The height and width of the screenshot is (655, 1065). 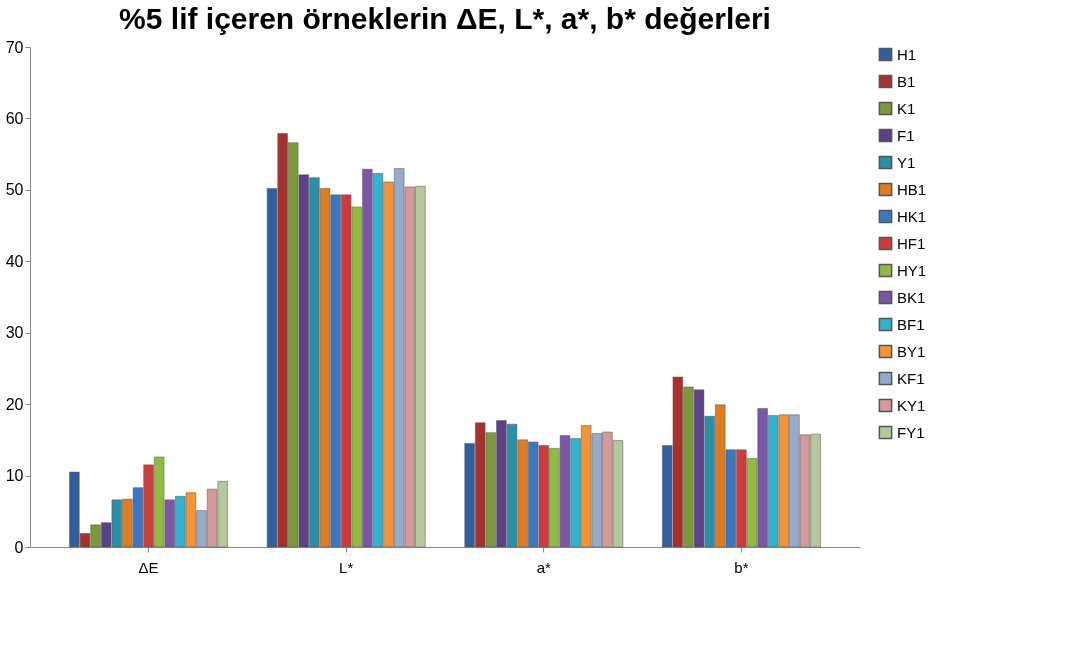 I want to click on legend-label: BK1, so click(x=911, y=297).